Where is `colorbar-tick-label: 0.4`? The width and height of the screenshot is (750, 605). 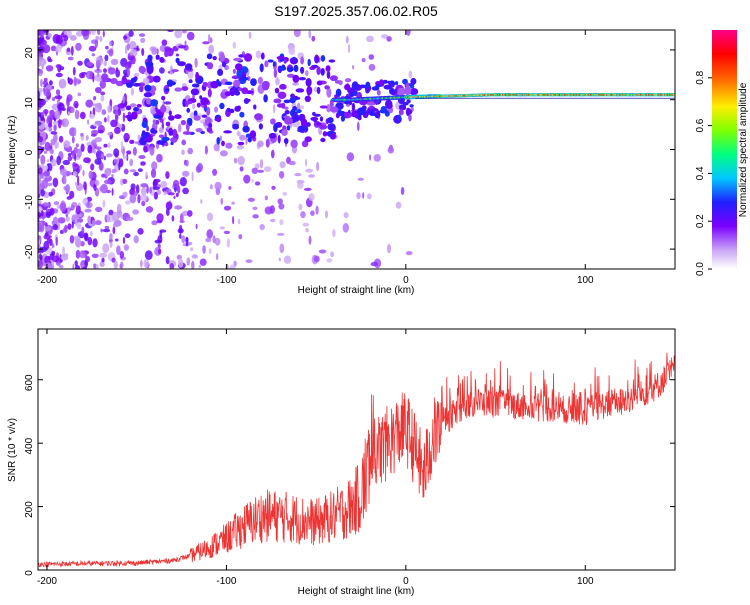
colorbar-tick-label: 0.4 is located at coordinates (700, 173).